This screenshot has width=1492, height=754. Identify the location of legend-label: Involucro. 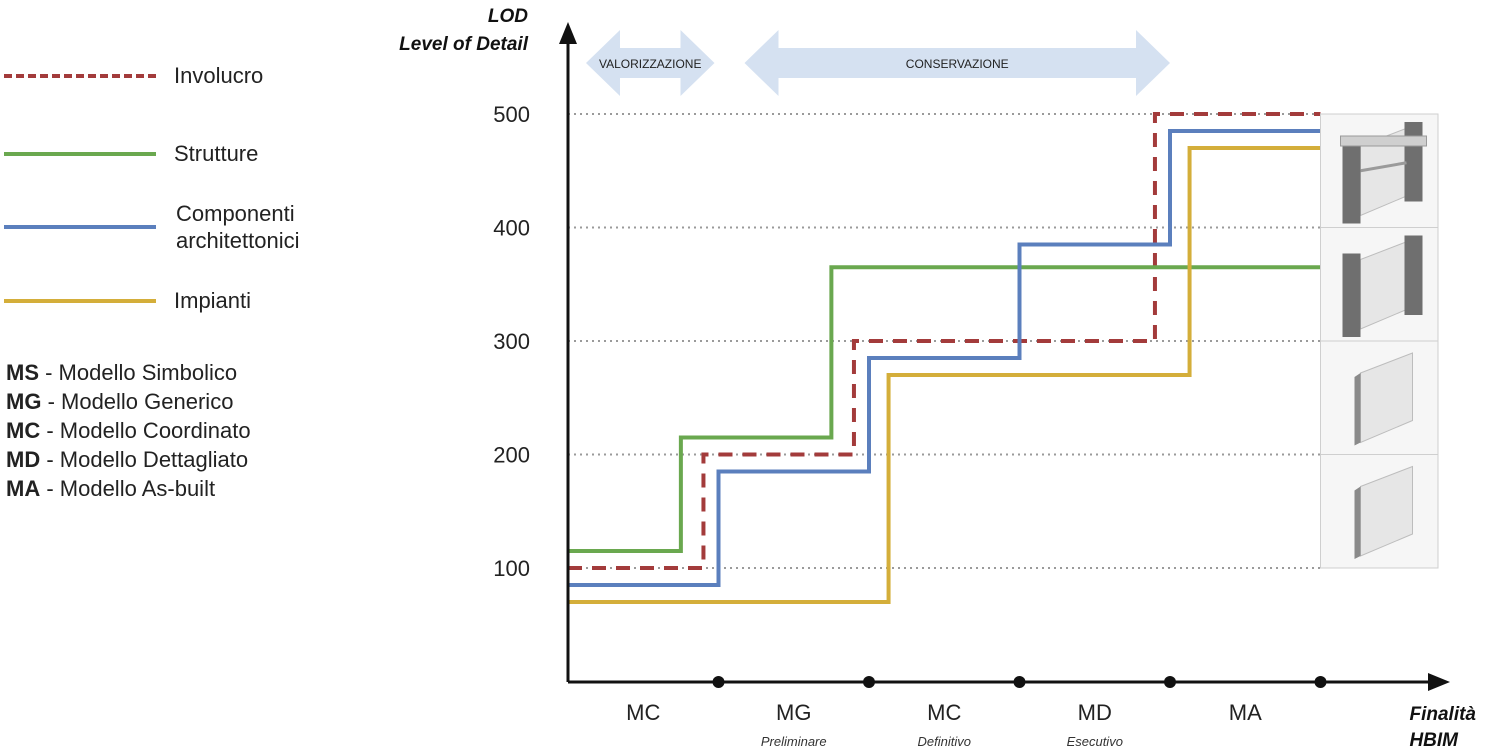
(219, 75).